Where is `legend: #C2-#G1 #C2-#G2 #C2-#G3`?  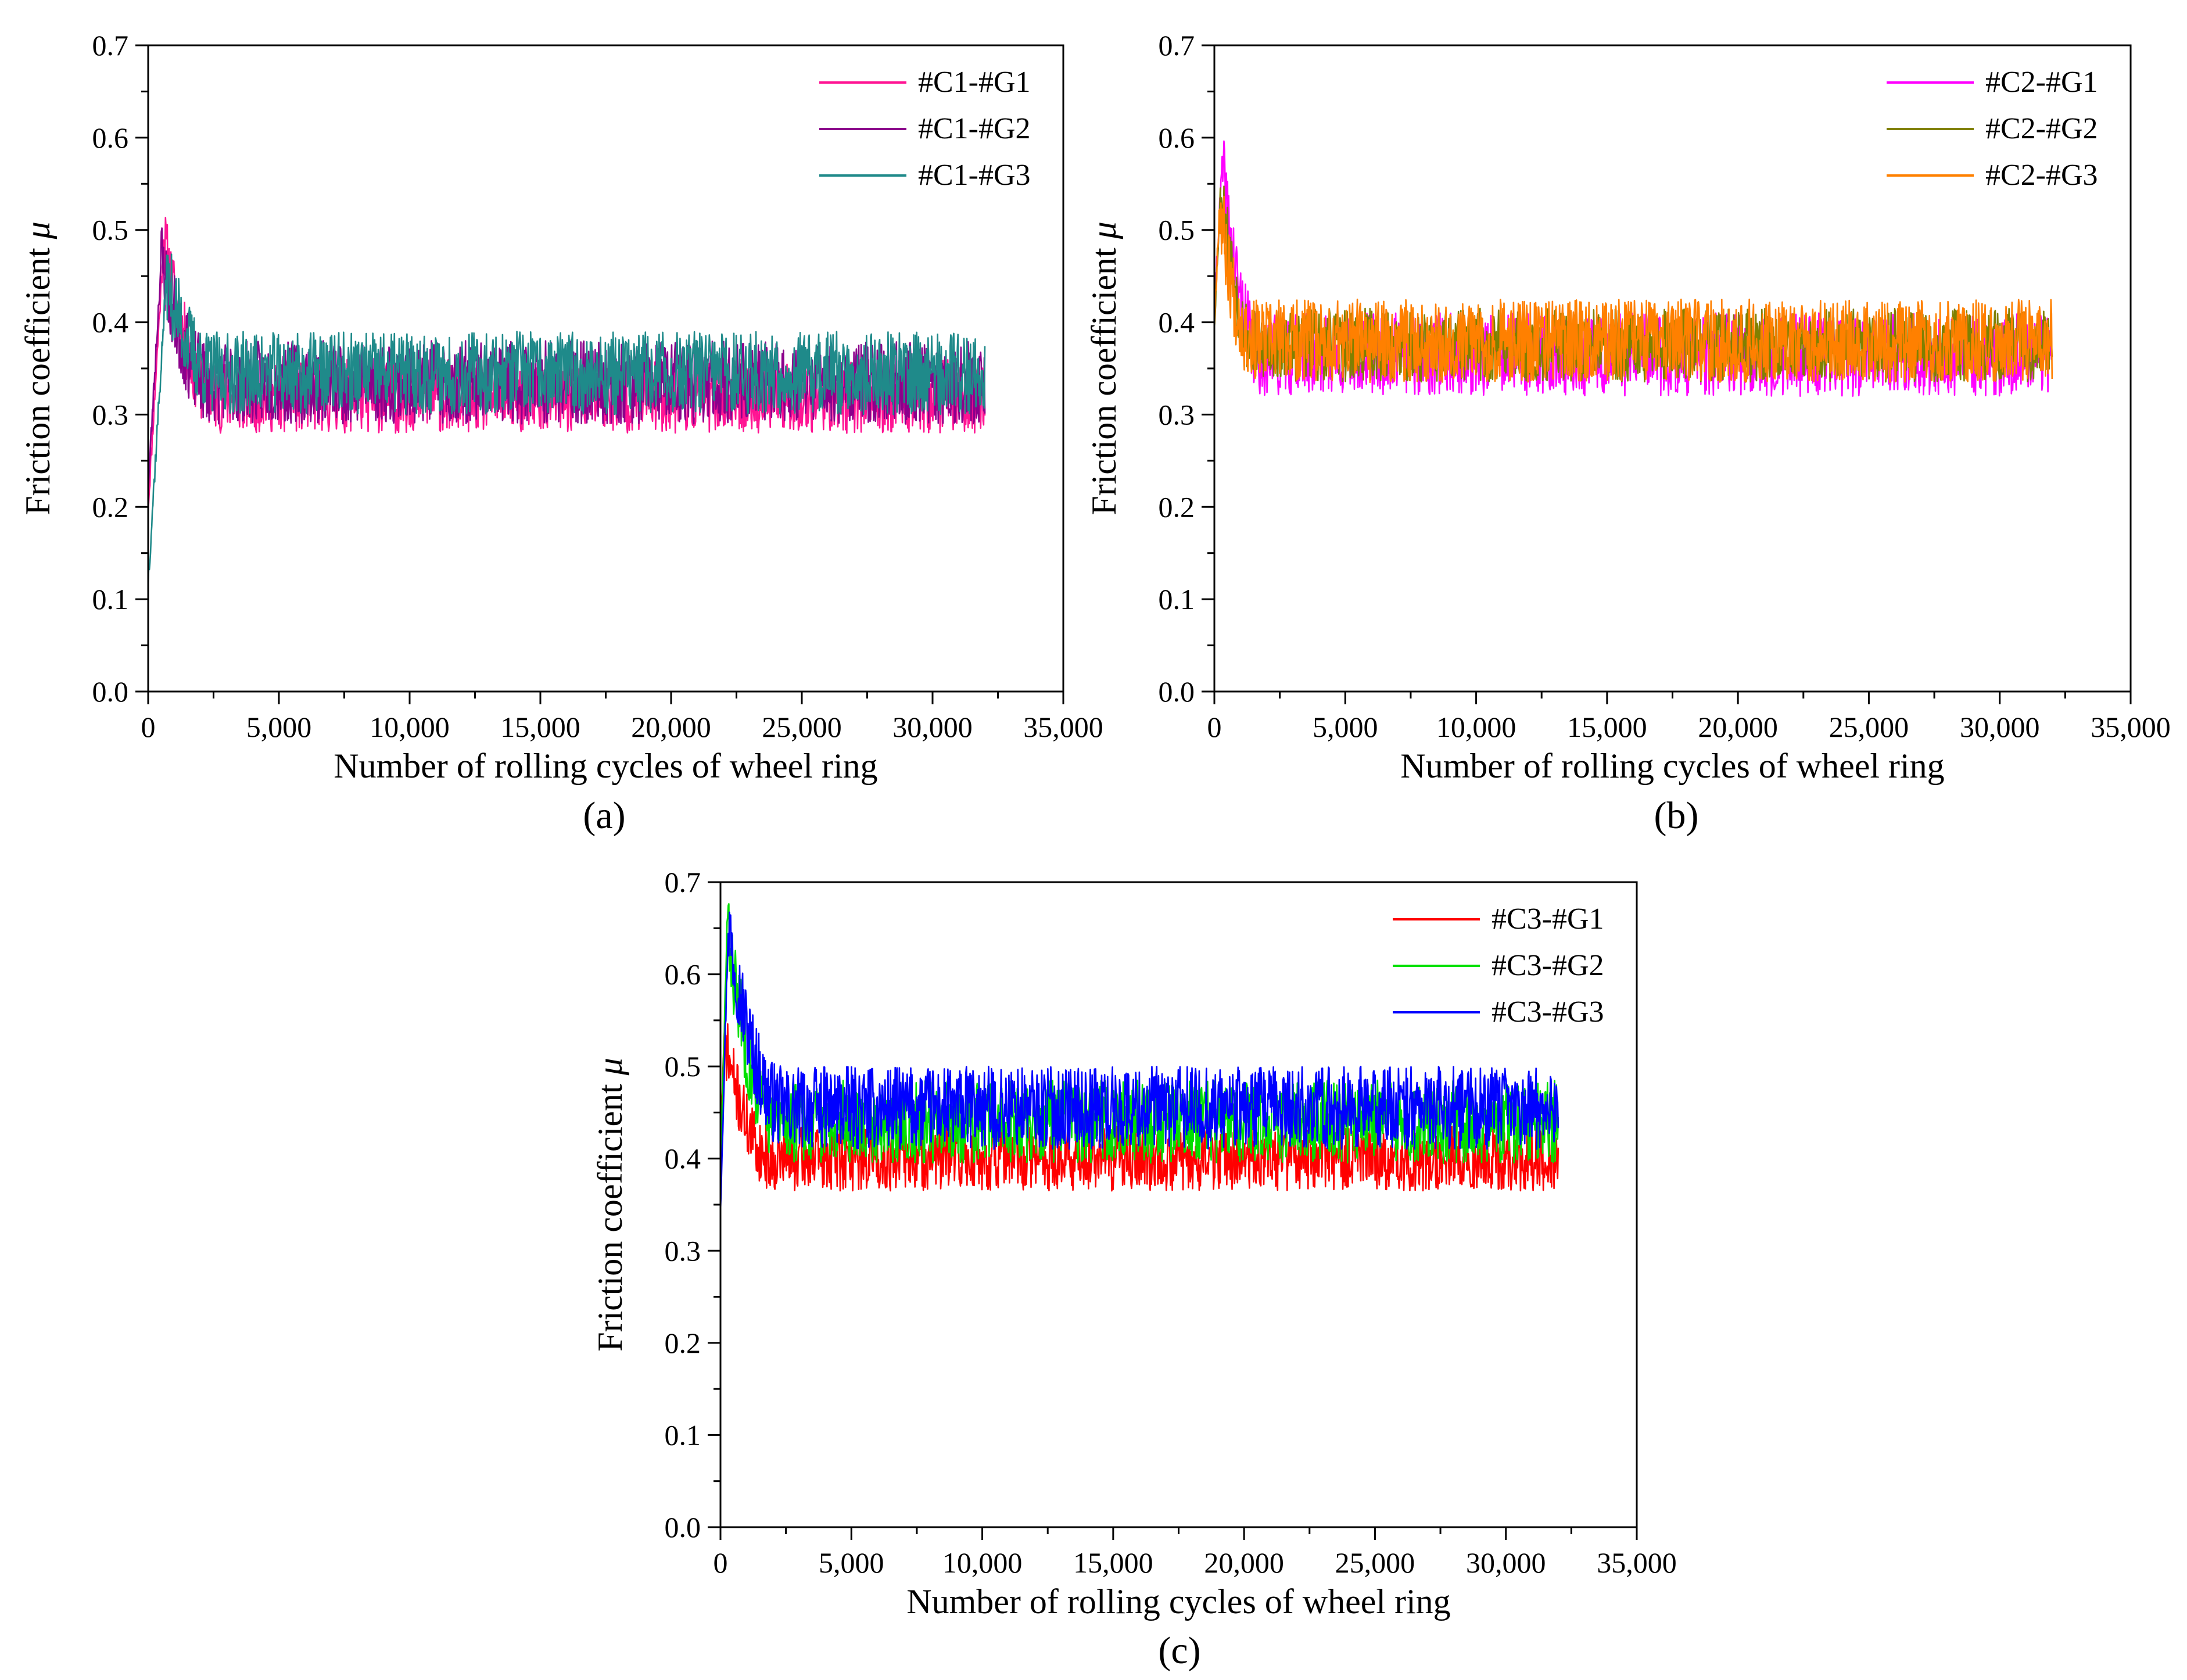
legend: #C2-#G1 #C2-#G2 #C2-#G3 is located at coordinates (1992, 129).